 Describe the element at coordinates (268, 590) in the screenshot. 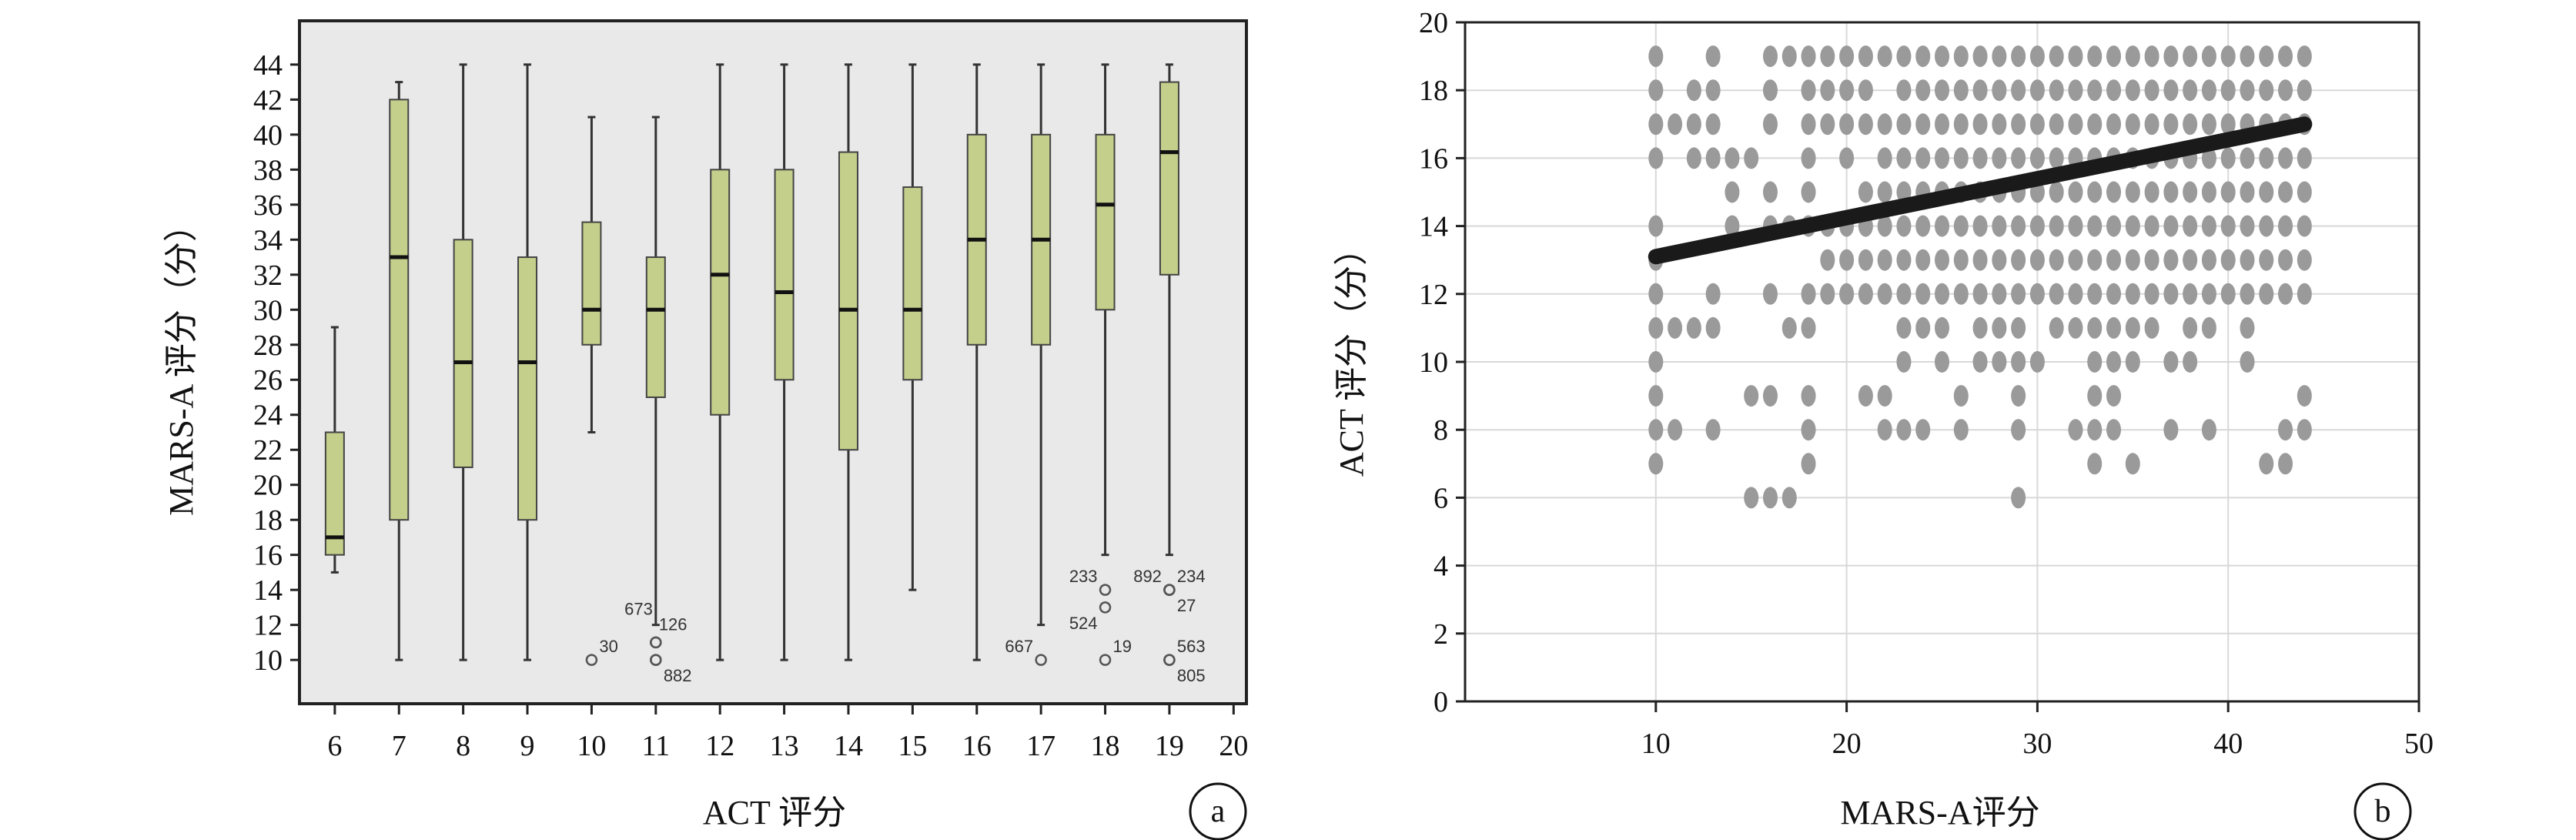

I see `y-tick-label-a: 14` at that location.